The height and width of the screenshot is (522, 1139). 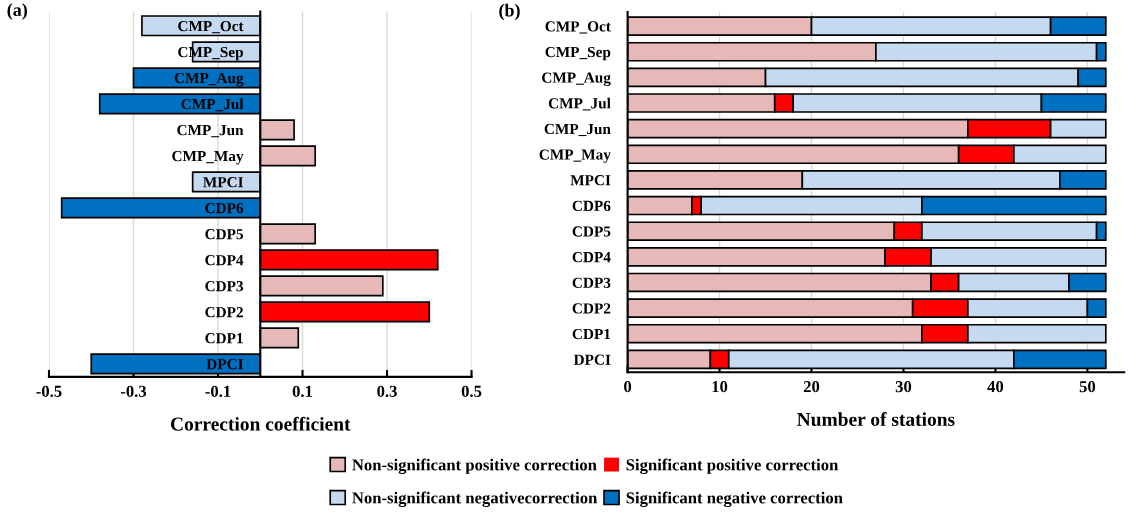 I want to click on x-tick-label: 20, so click(x=811, y=387).